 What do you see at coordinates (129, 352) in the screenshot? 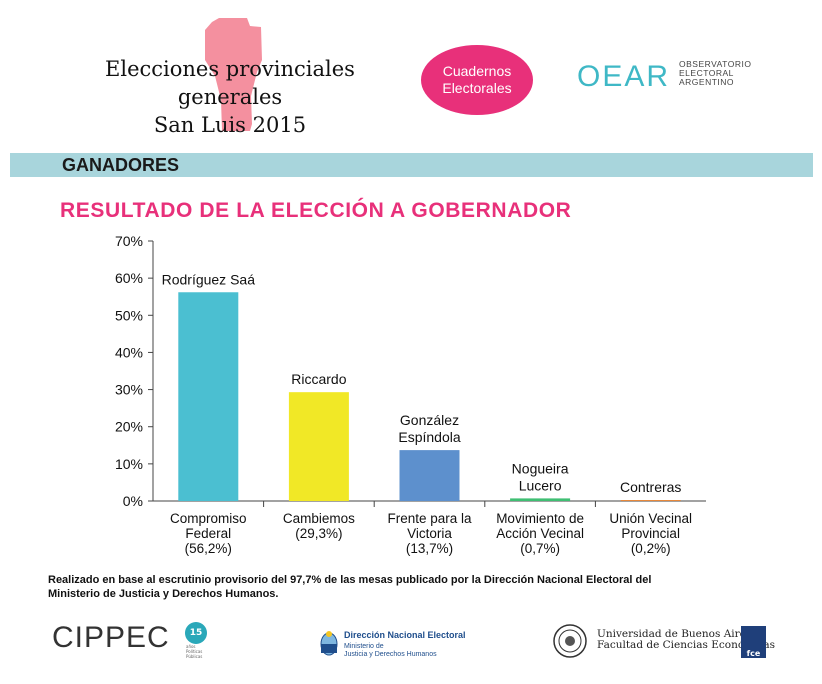
I see `y-tick-label: 40%` at bounding box center [129, 352].